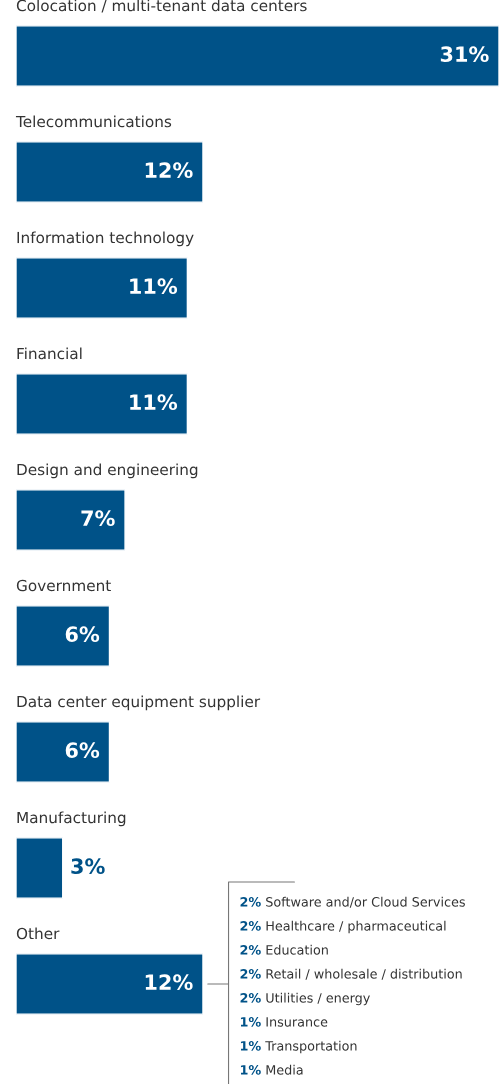 Image resolution: width=499 pixels, height=1084 pixels. What do you see at coordinates (98, 518) in the screenshot?
I see `data-label: 7%` at bounding box center [98, 518].